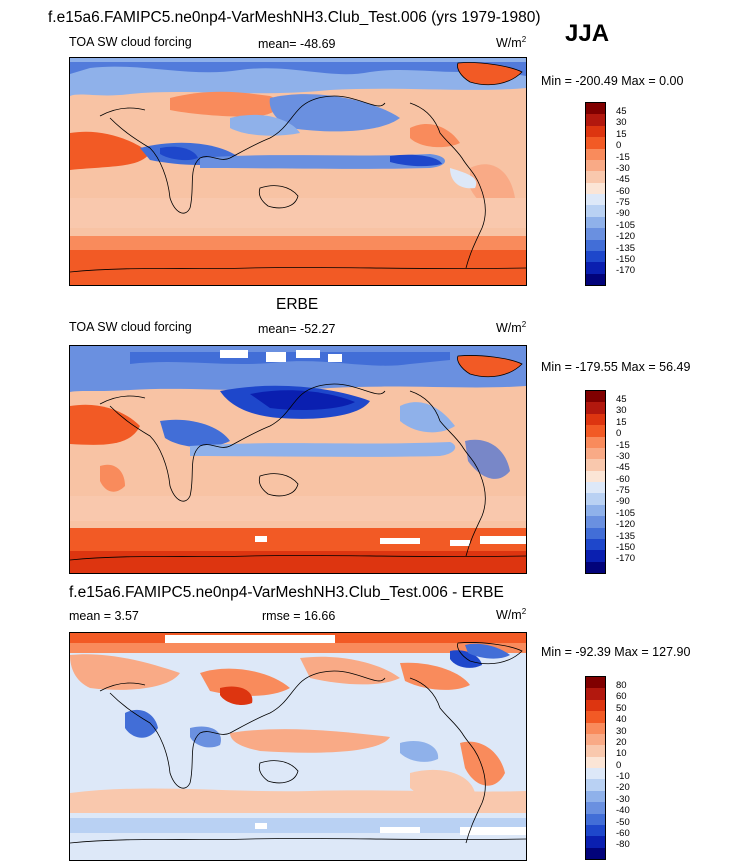  What do you see at coordinates (104, 616) in the screenshot?
I see `panel-mean-label: mean = 3.57` at bounding box center [104, 616].